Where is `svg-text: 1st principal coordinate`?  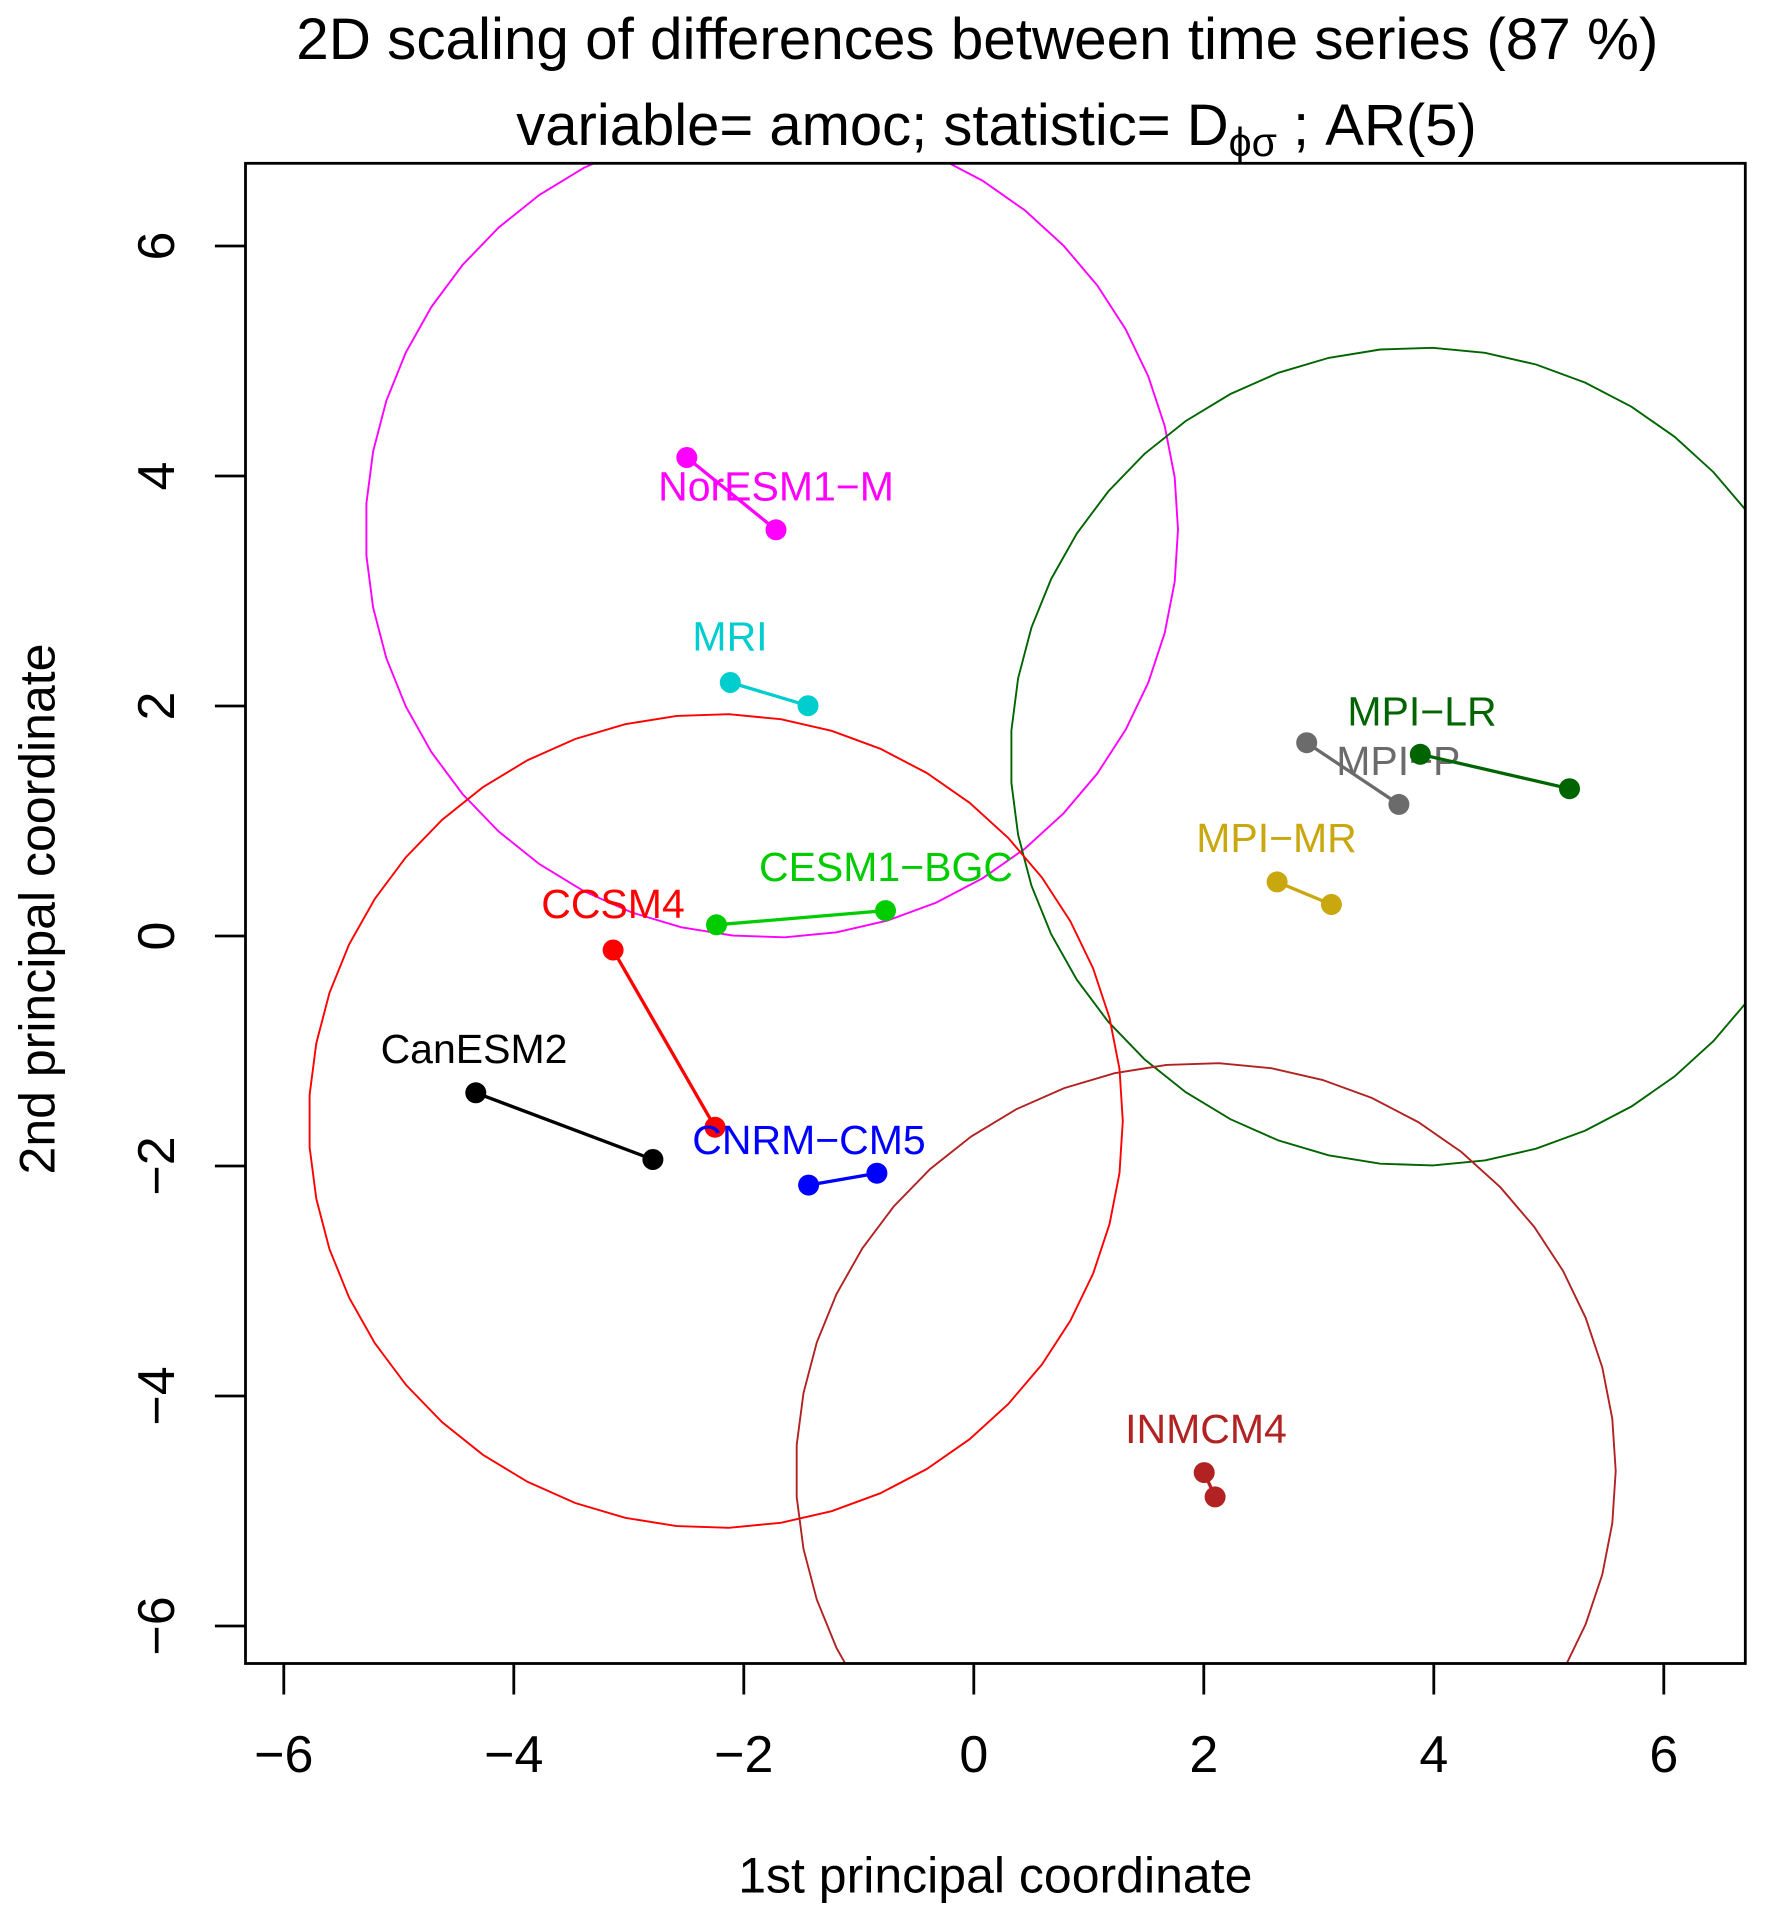
svg-text: 1st principal coordinate is located at coordinates (995, 1876).